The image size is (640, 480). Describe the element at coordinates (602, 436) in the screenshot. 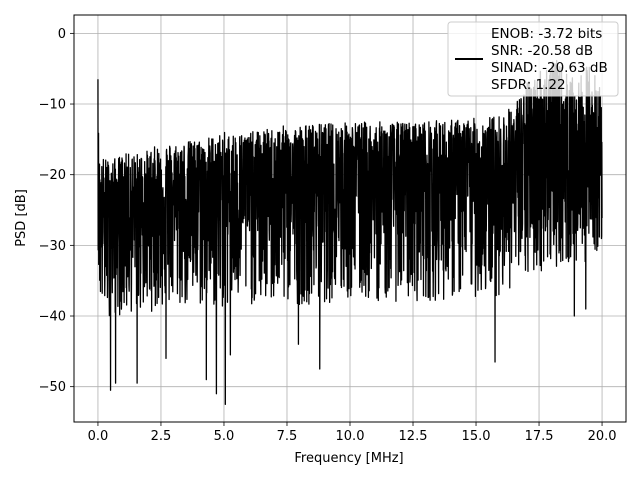

I see `x-tick-label: 20.0` at that location.